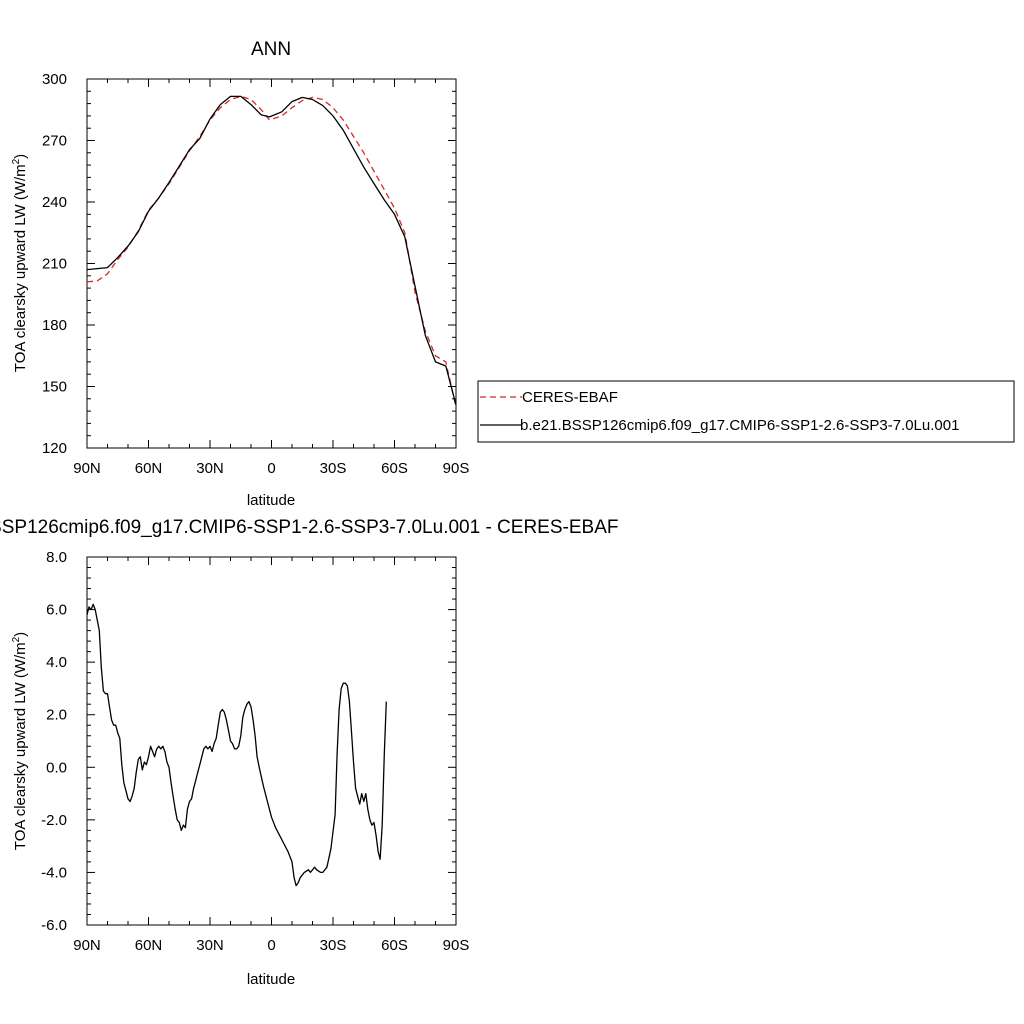  What do you see at coordinates (333, 468) in the screenshot?
I see `top-x-tick-label: 30S` at bounding box center [333, 468].